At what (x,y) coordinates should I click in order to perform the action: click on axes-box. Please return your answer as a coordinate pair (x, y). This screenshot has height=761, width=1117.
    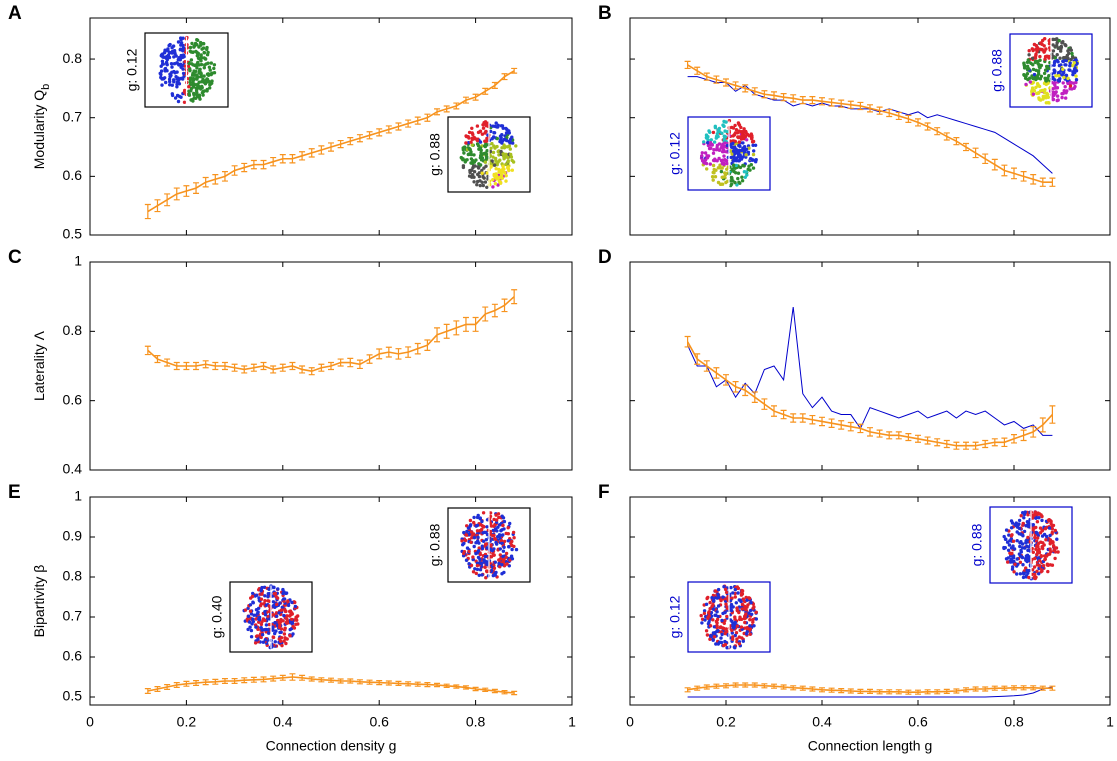
    Looking at the image, I should click on (331, 366).